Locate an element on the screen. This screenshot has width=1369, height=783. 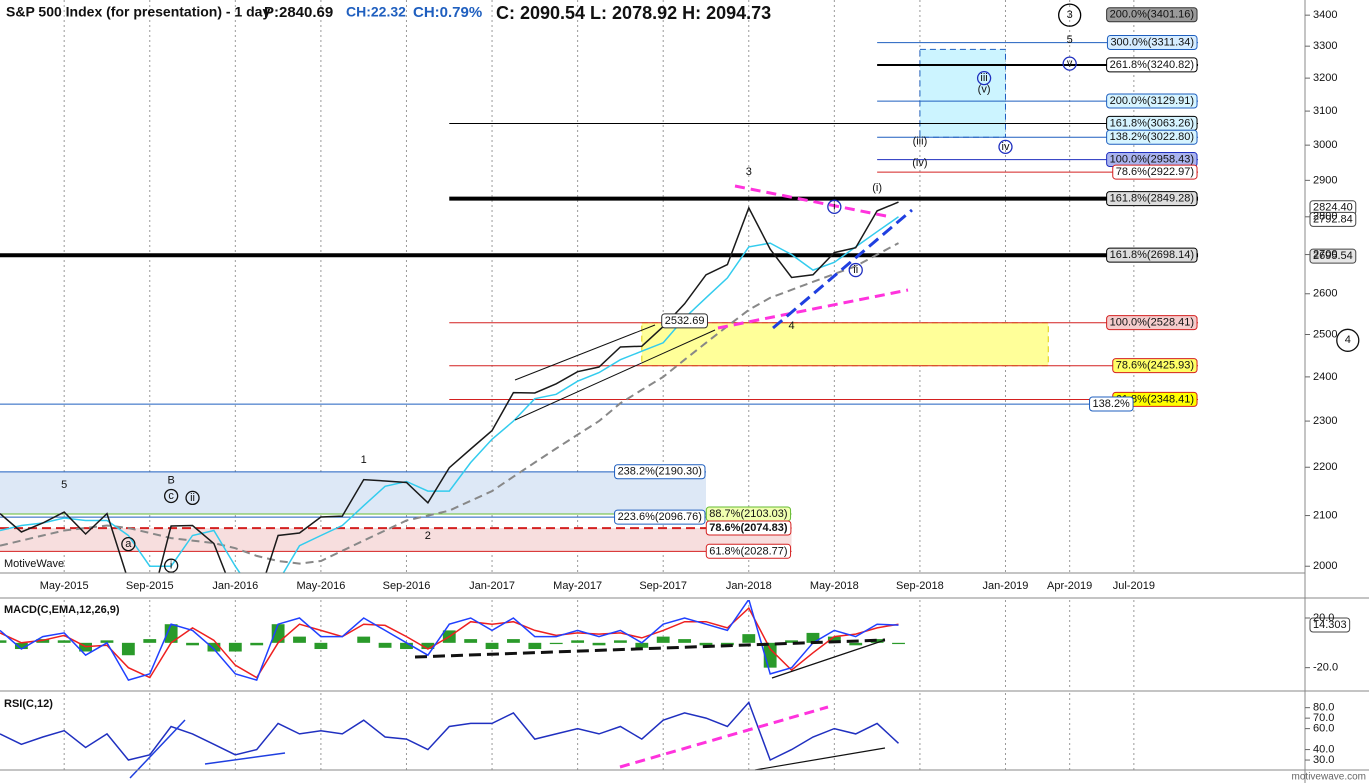
x-tick-label: Sep-2018 is located at coordinates (920, 586).